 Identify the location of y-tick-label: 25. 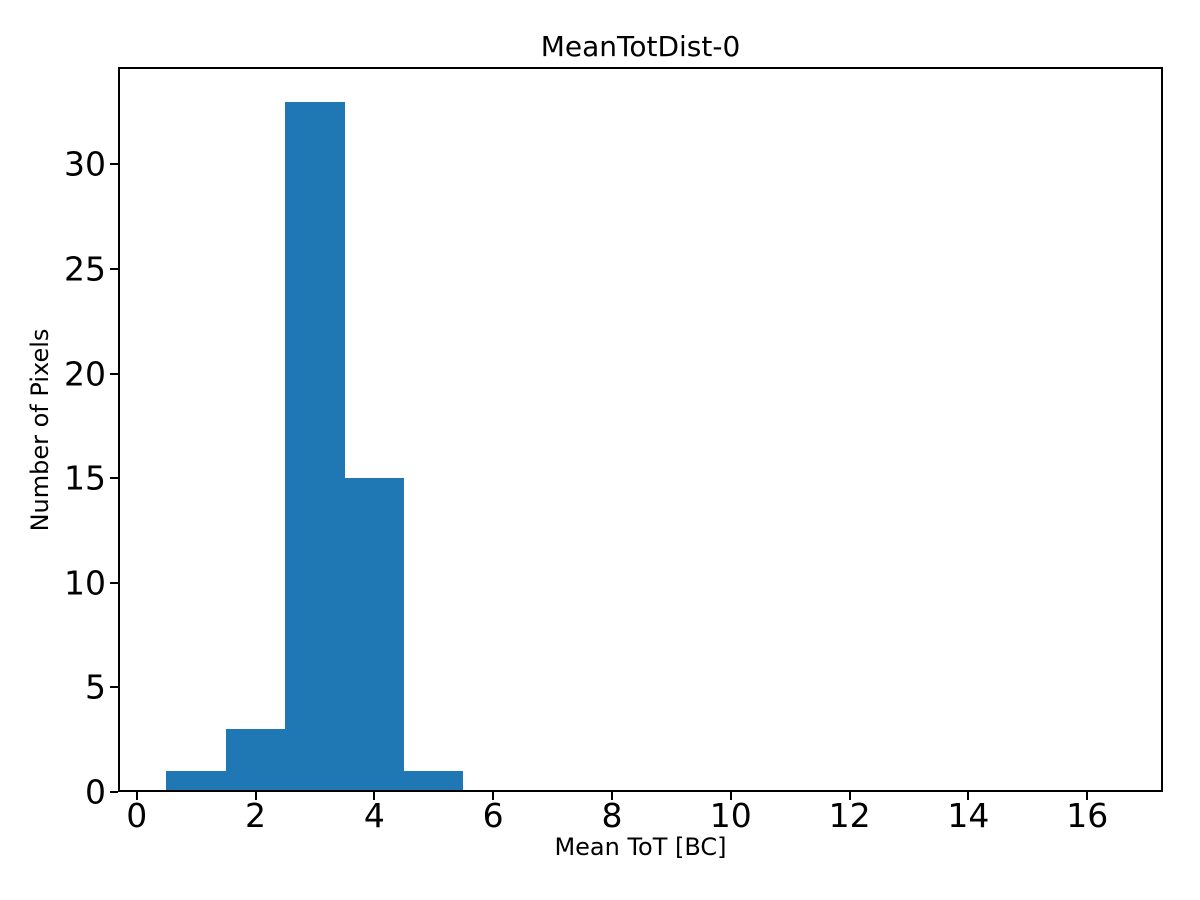
(85, 269).